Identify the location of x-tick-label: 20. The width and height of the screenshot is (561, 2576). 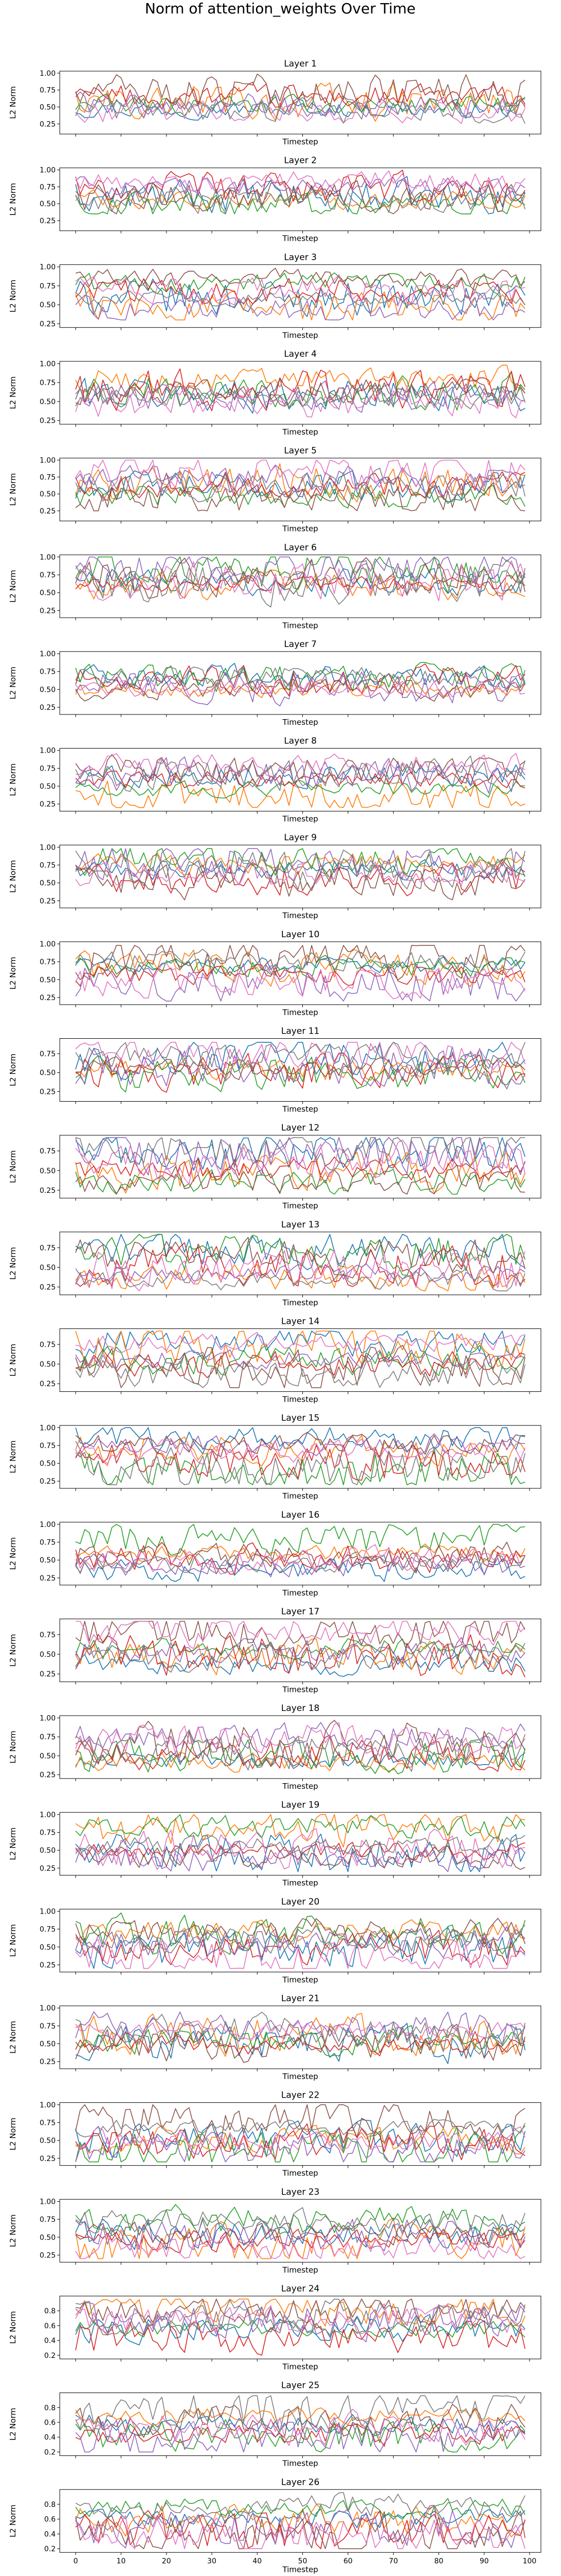
(166, 2561).